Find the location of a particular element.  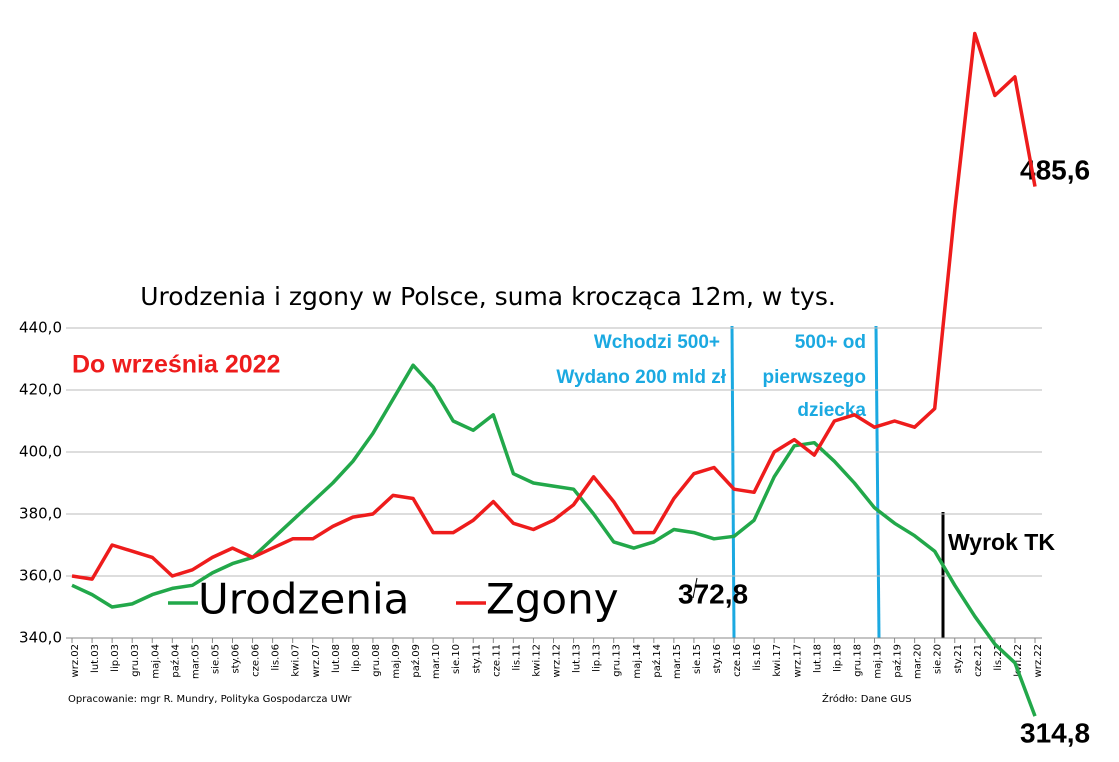

x-tick-label: mar.20 is located at coordinates (918, 661).